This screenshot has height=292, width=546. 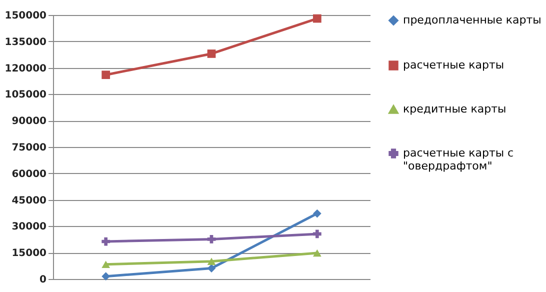 I want to click on y-tick-label: 15000, so click(x=29, y=254).